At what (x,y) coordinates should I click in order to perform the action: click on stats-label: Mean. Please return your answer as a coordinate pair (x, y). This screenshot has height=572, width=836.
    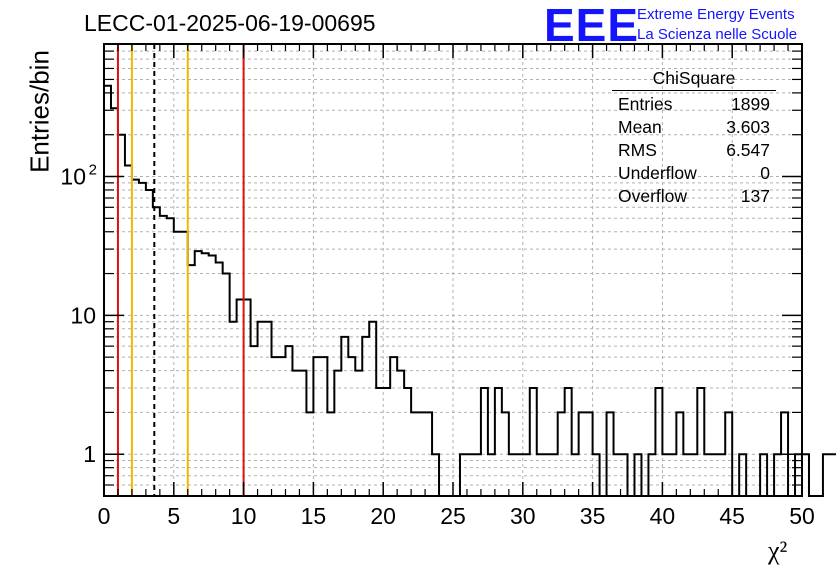
    Looking at the image, I should click on (640, 127).